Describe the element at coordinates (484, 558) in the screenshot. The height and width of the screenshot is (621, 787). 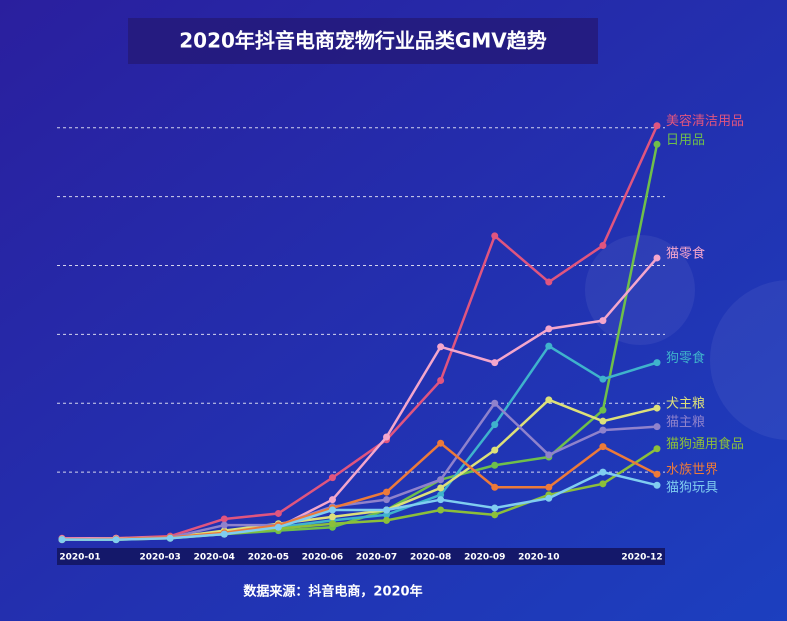
I see `x-tick-label: 2020-09` at that location.